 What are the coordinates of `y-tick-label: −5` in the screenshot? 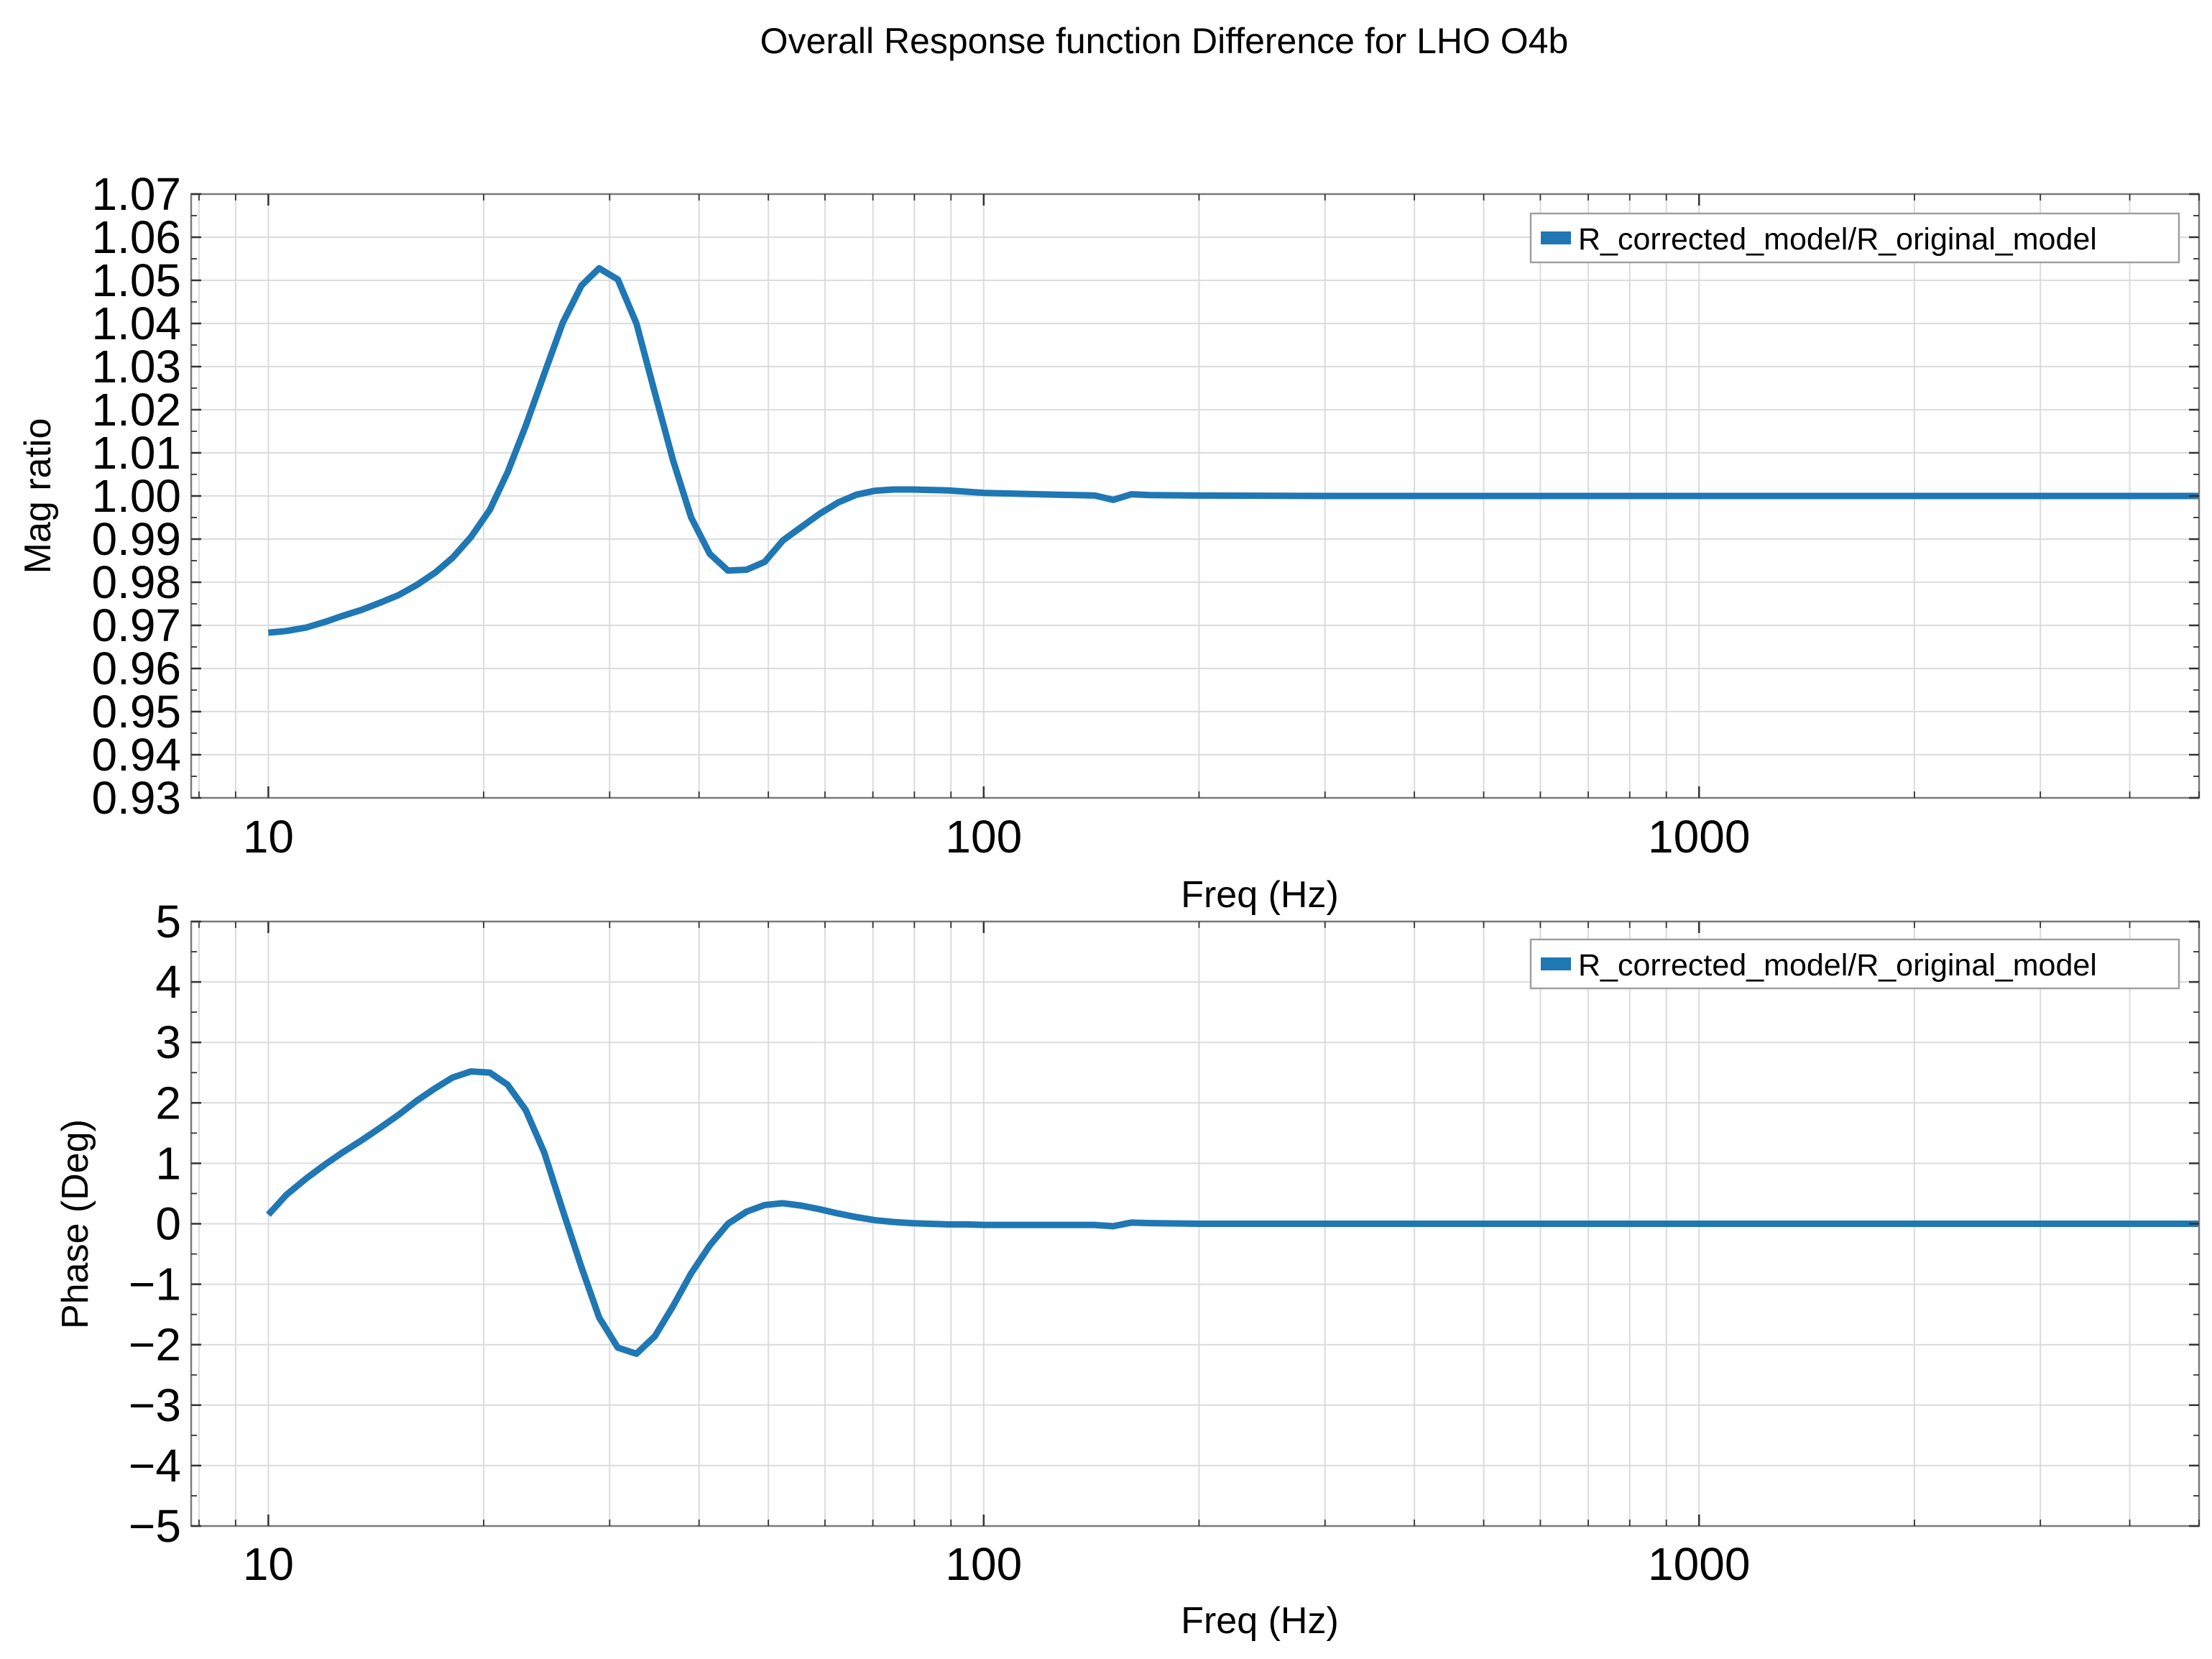 It's located at (155, 1526).